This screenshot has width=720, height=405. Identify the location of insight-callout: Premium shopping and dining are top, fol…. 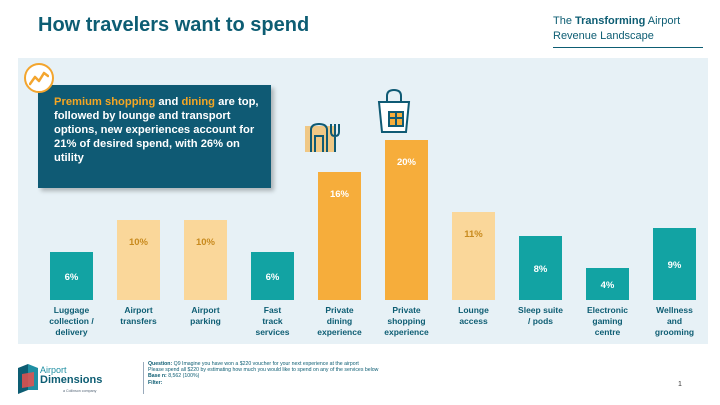
(154, 136).